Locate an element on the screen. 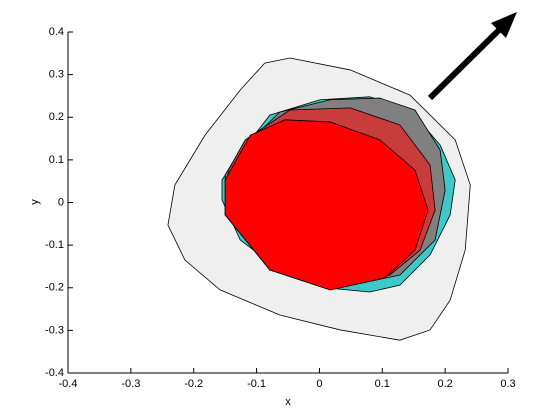 This screenshot has height=420, width=560. x-tick-label: 0.3 is located at coordinates (507, 384).